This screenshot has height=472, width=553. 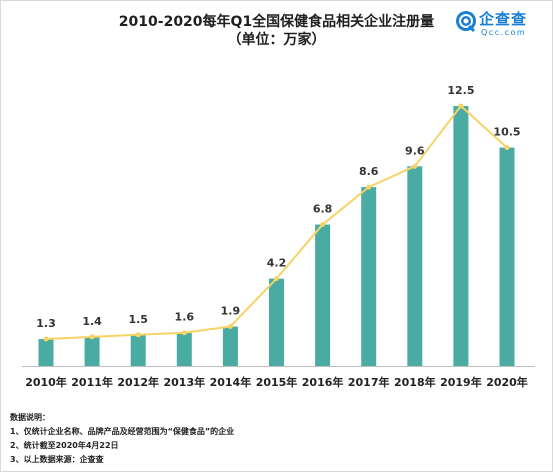 What do you see at coordinates (57, 459) in the screenshot?
I see `notes-item-3: 3、以上数据来源：企查查` at bounding box center [57, 459].